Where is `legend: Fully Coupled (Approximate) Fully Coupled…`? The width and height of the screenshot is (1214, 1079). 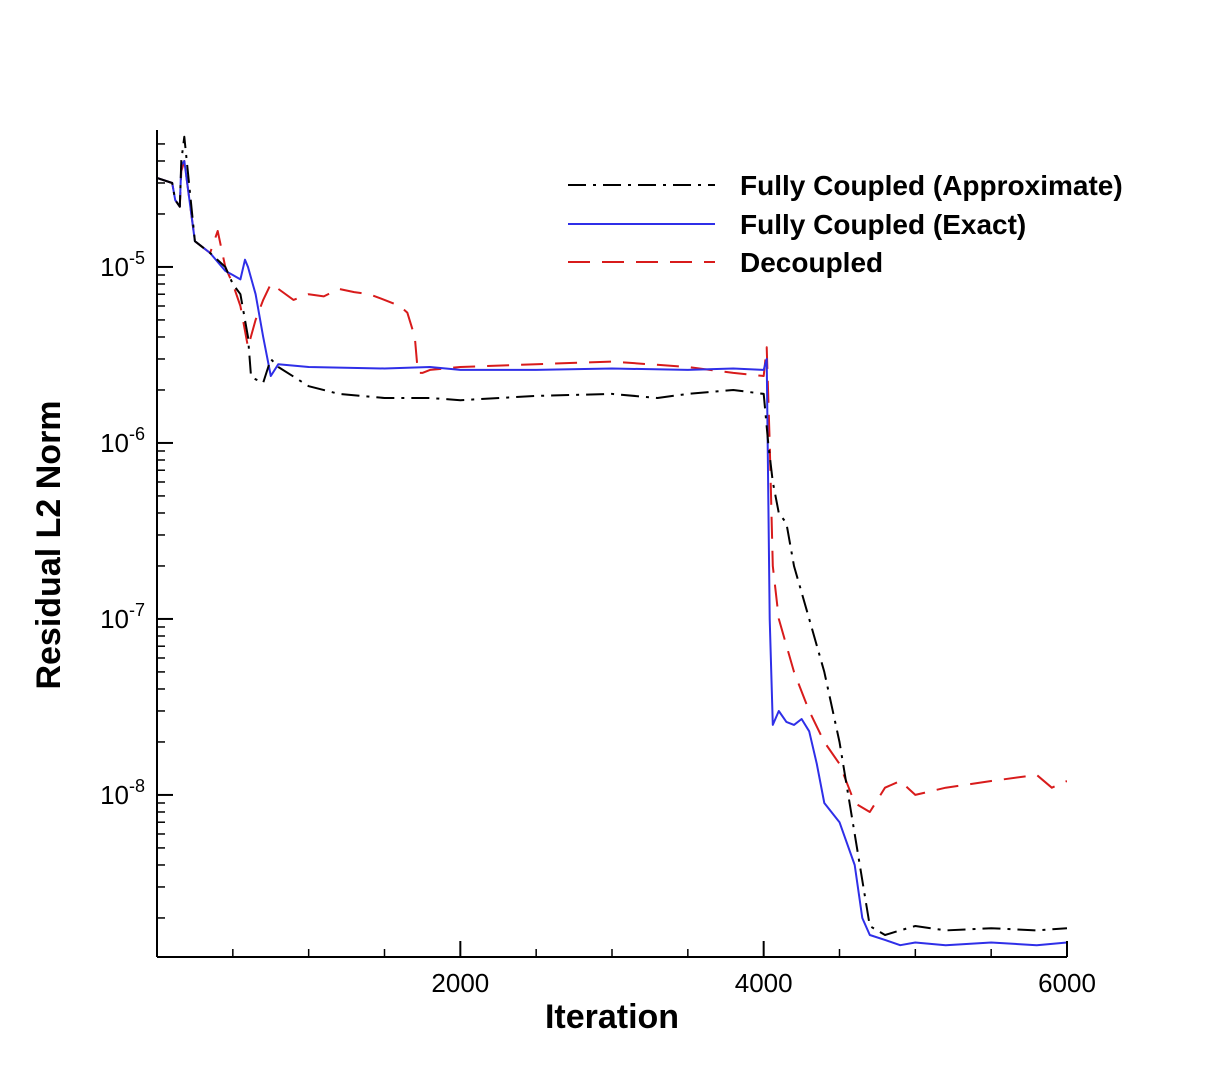
legend: Fully Coupled (Approximate) Fully Coupled… is located at coordinates (845, 224).